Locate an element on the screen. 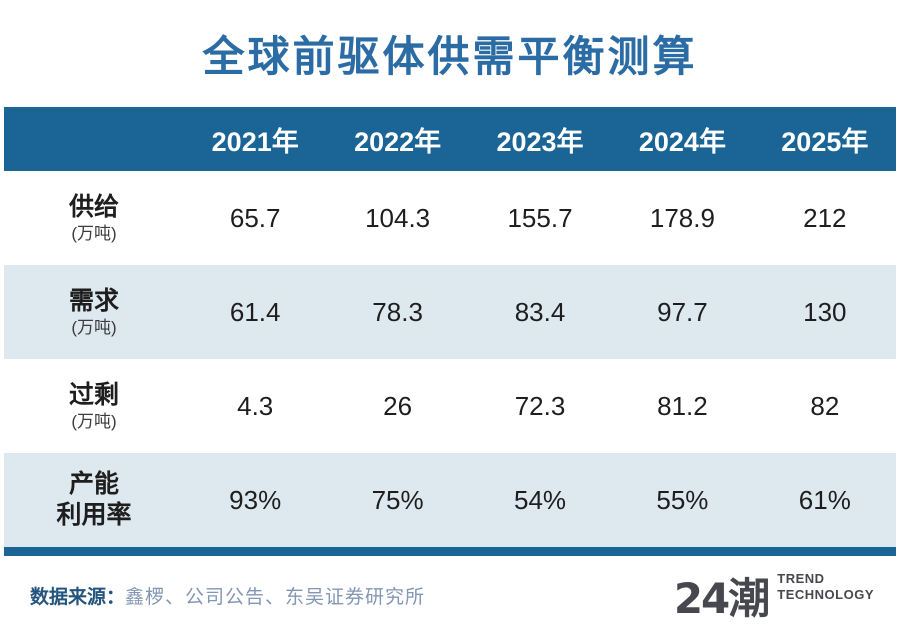  logo-subtitle: TREND TECHNOLOGY is located at coordinates (825, 587).